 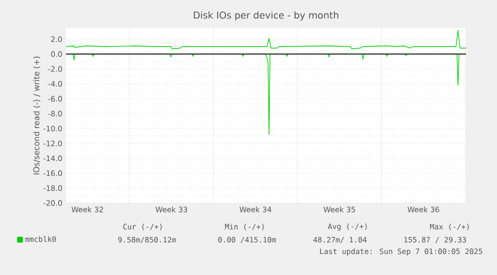 What do you see at coordinates (266, 15) in the screenshot?
I see `chart-title: Disk IOs per device - by month` at bounding box center [266, 15].